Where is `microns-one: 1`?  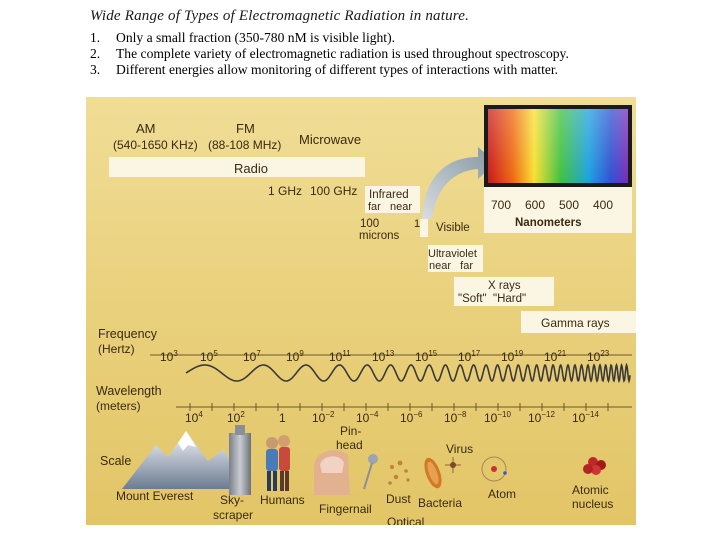 microns-one: 1 is located at coordinates (417, 224).